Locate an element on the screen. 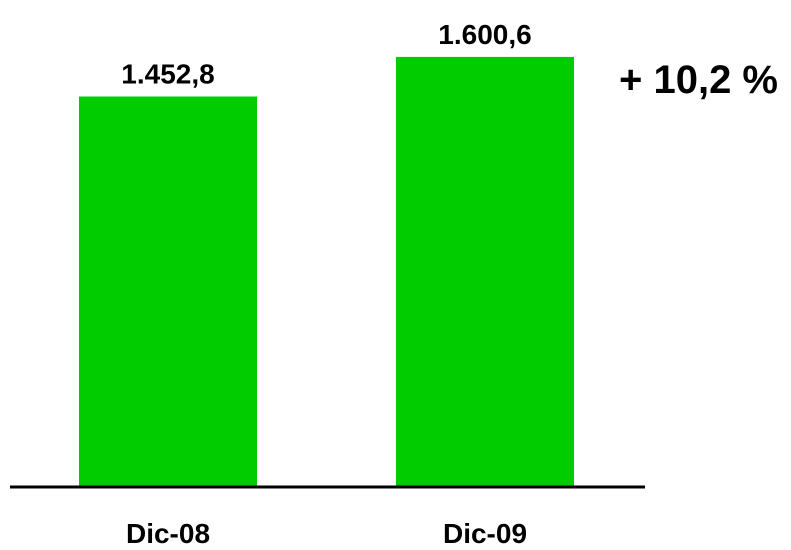  x-tick-label-dic-09: Dic-09 is located at coordinates (485, 533).